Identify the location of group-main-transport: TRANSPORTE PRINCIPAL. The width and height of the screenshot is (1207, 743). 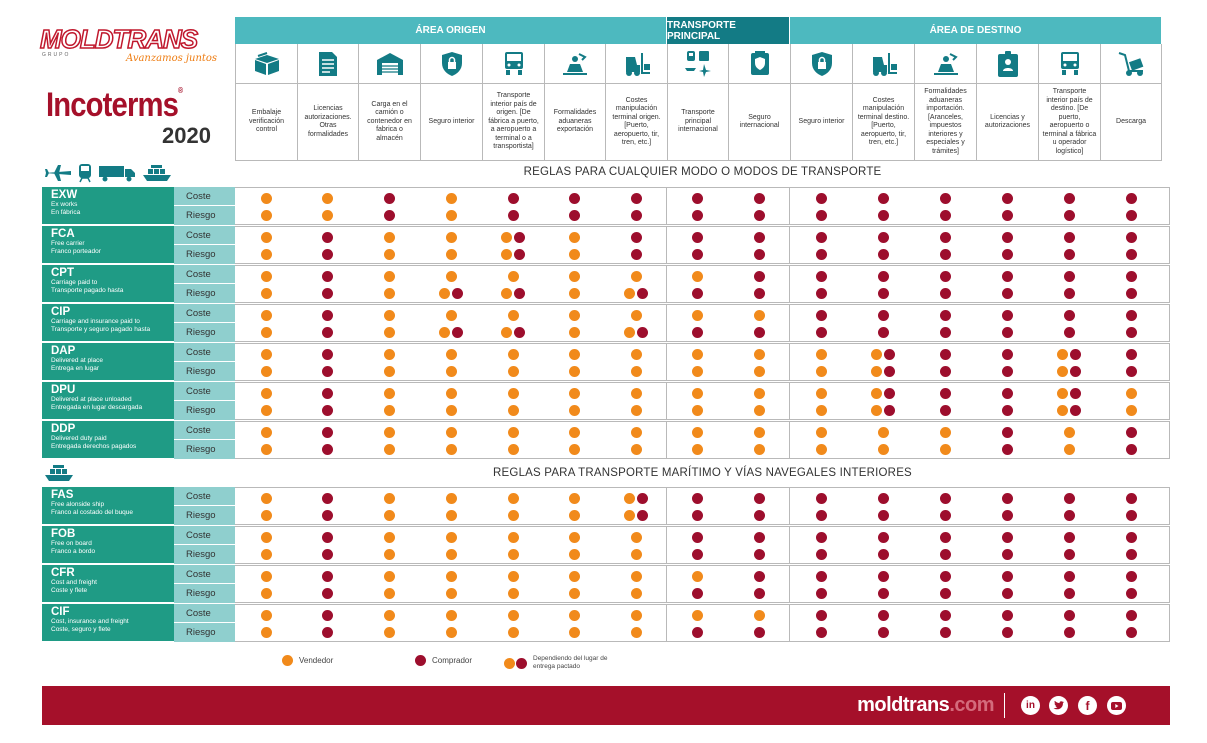
(728, 30).